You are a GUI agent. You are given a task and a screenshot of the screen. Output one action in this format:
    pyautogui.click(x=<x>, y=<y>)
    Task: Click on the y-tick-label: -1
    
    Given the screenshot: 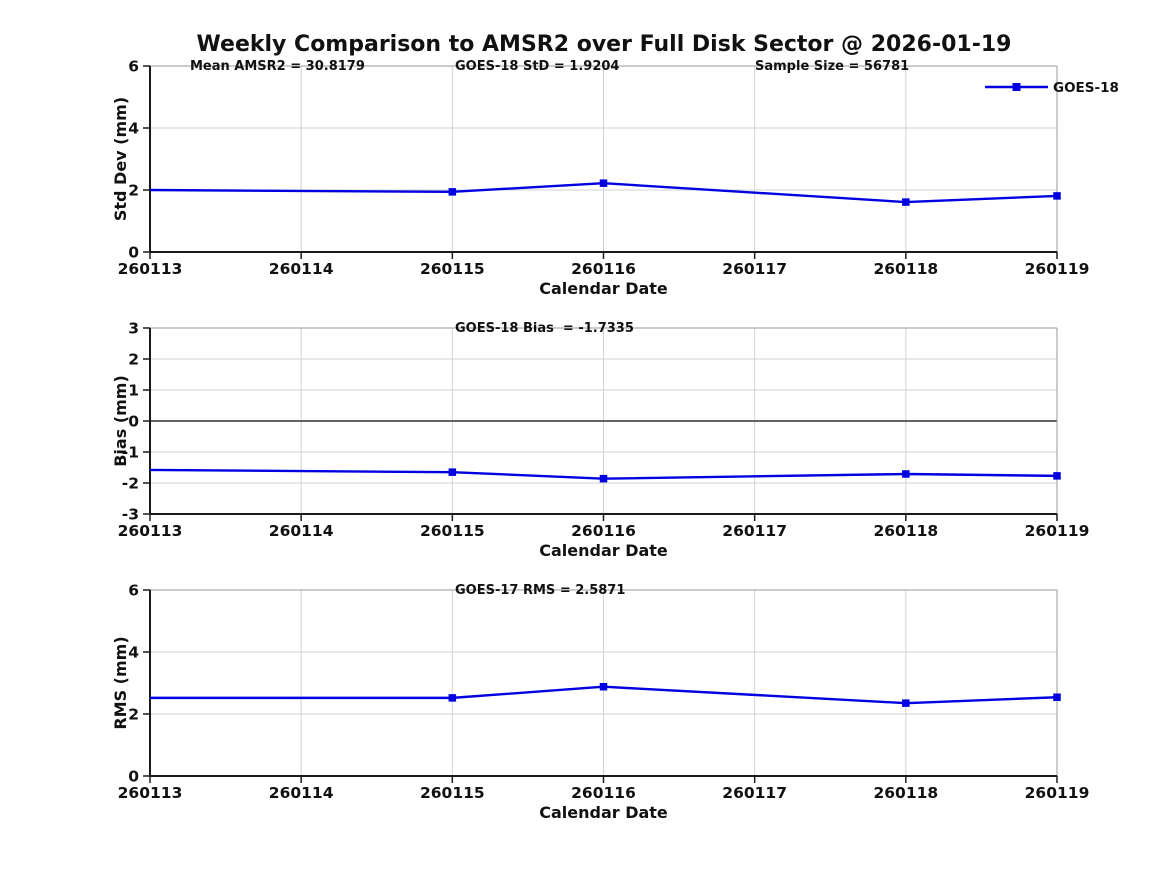 What is the action you would take?
    pyautogui.click(x=130, y=453)
    